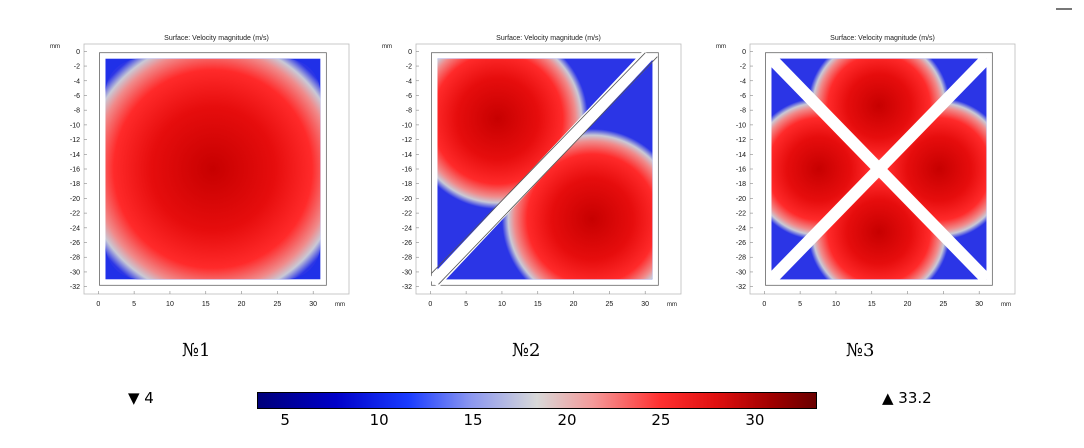 The image size is (1084, 448). What do you see at coordinates (196, 350) in the screenshot?
I see `caption-1: №1` at bounding box center [196, 350].